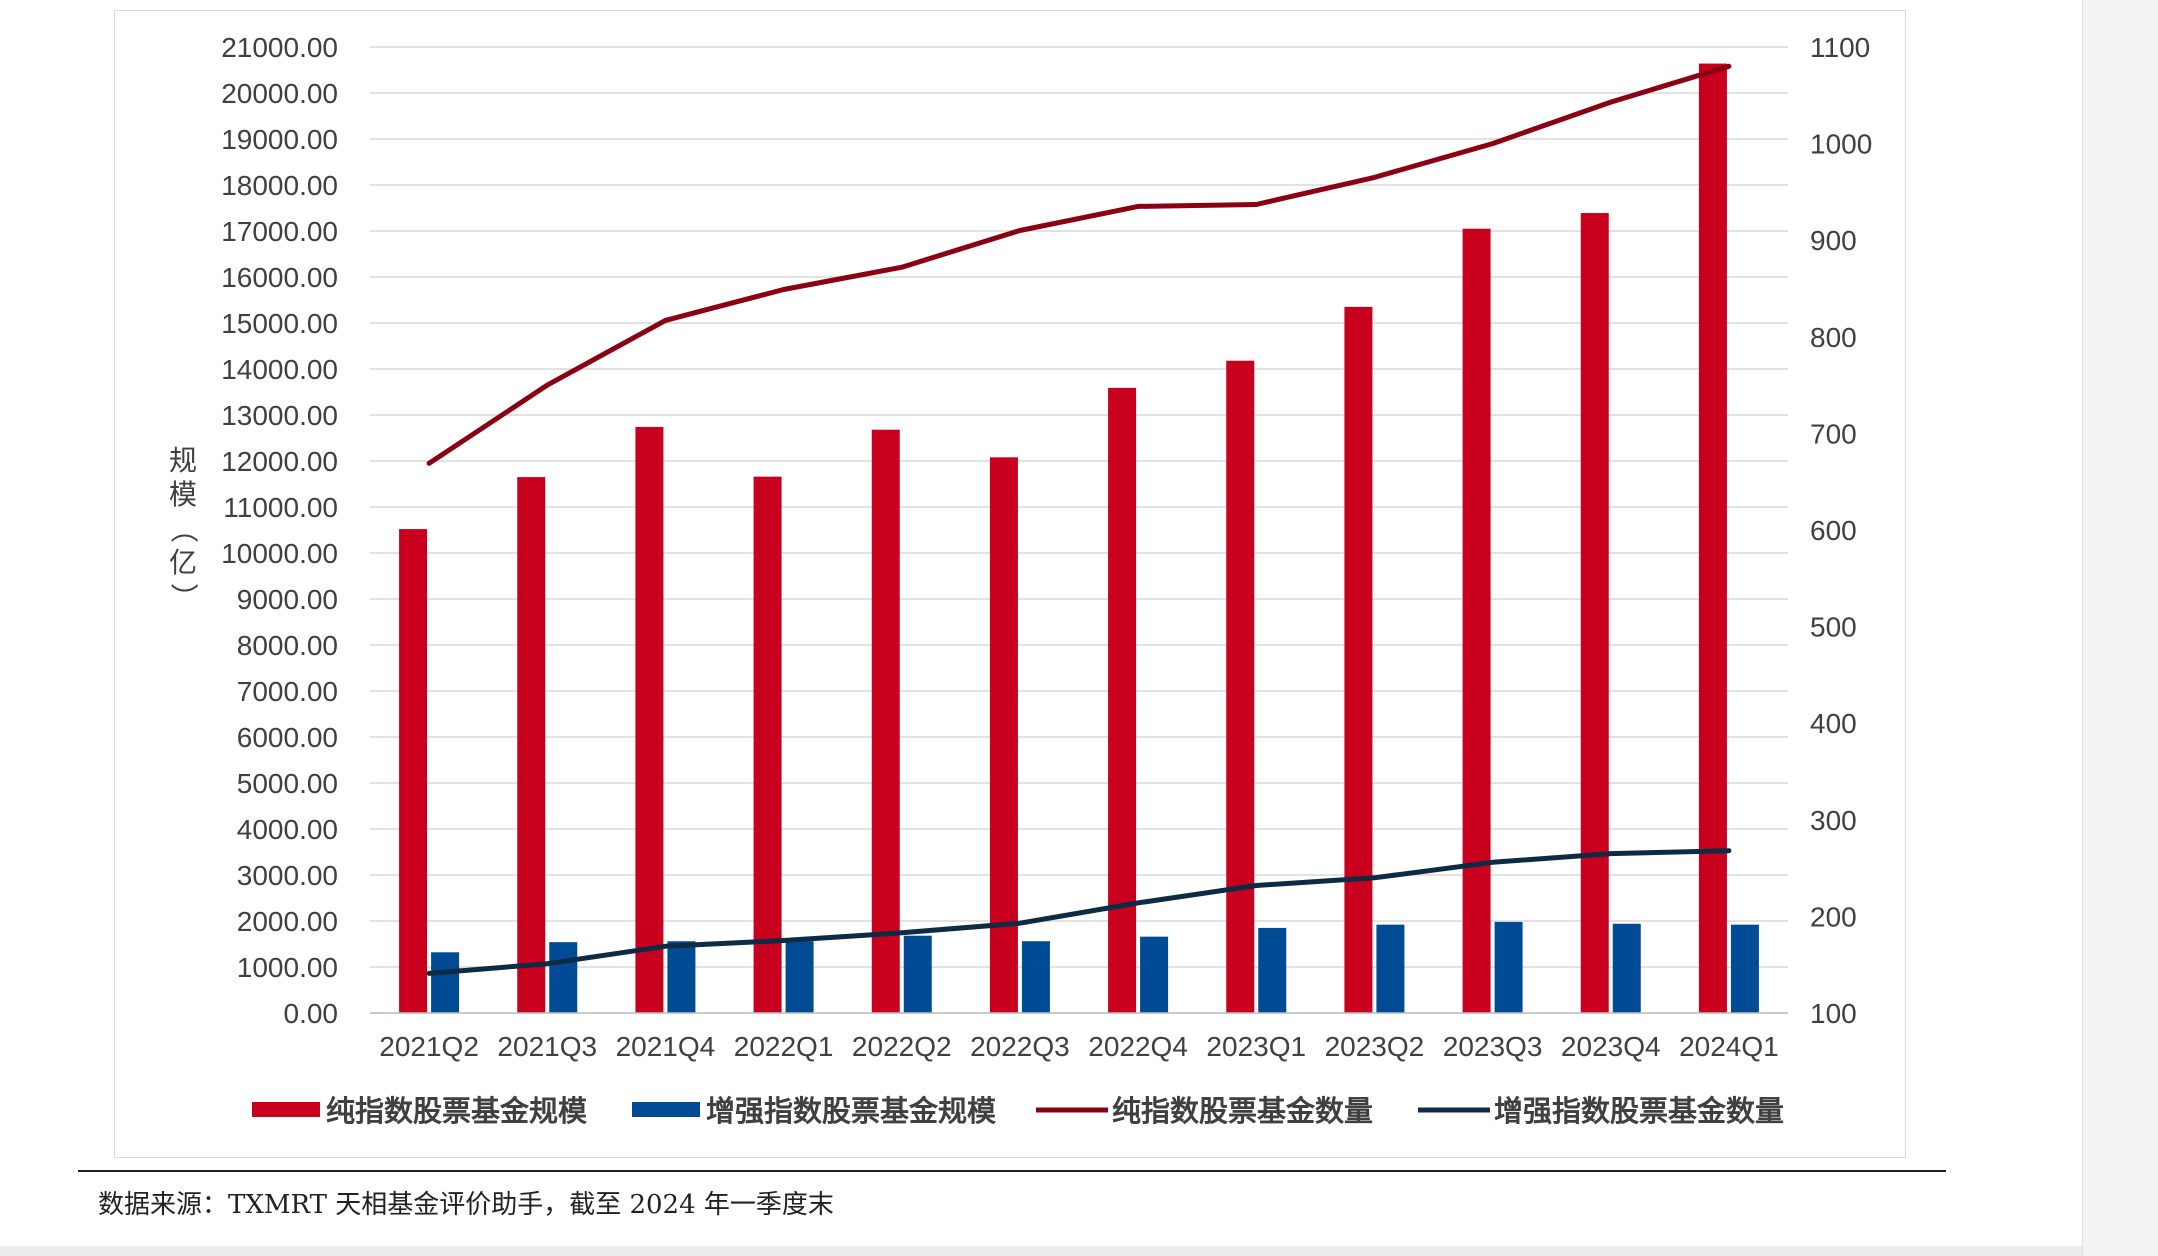 The height and width of the screenshot is (1256, 2158). What do you see at coordinates (1841, 144) in the screenshot?
I see `right-axis-tick-label: 1000` at bounding box center [1841, 144].